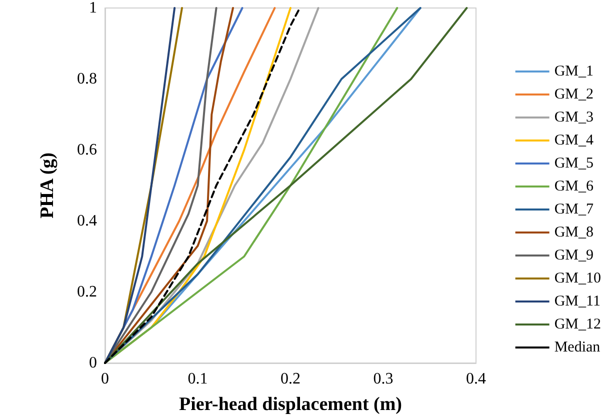  Describe the element at coordinates (574, 256) in the screenshot. I see `legend-label: GM_9` at that location.